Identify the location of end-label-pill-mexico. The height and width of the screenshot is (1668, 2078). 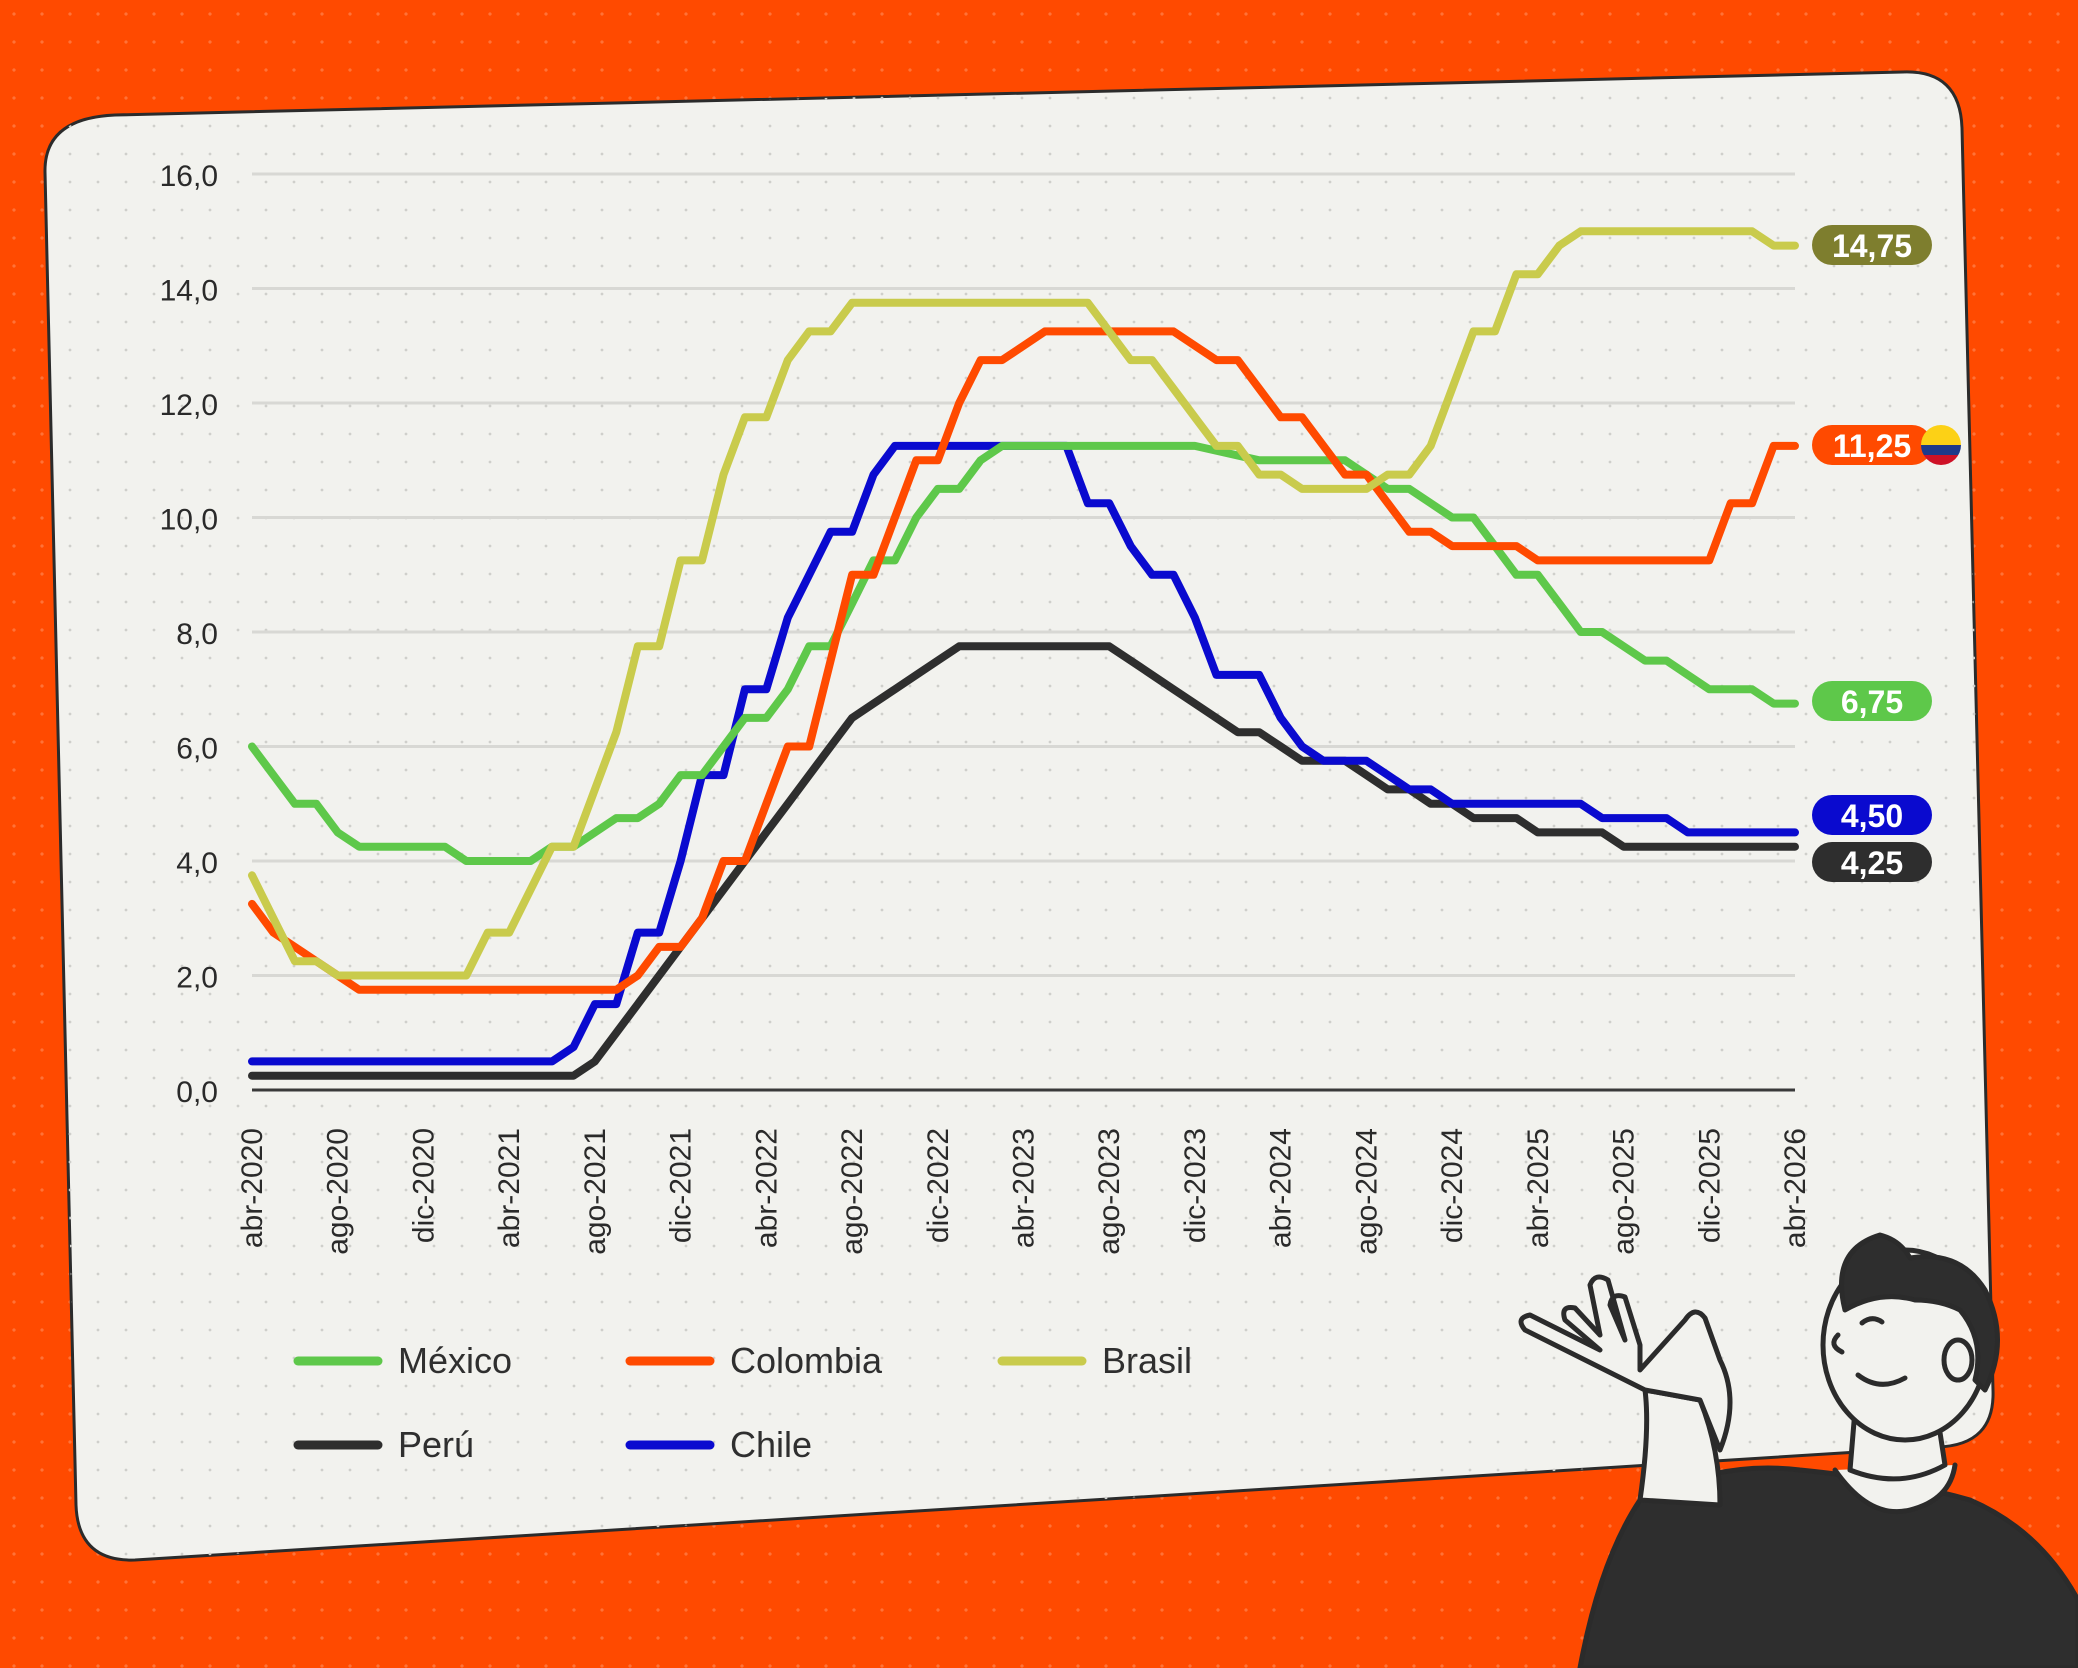
(1872, 701).